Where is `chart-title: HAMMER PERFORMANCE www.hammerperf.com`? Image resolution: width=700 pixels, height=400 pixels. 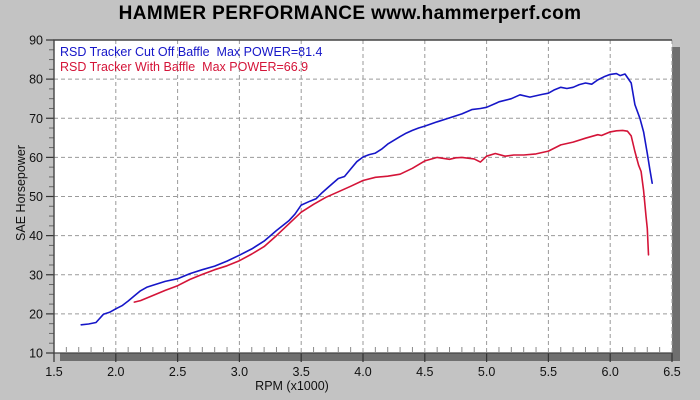
chart-title: HAMMER PERFORMANCE www.hammerperf.com is located at coordinates (350, 13).